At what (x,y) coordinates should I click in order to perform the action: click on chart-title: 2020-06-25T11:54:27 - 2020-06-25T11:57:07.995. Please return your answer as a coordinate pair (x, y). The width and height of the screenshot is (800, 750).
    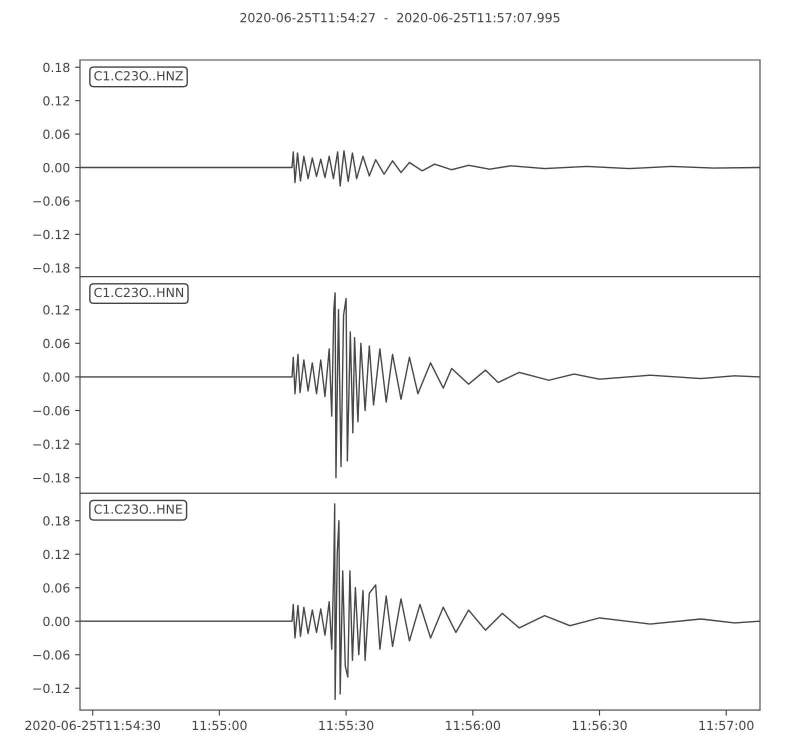
    Looking at the image, I should click on (400, 17).